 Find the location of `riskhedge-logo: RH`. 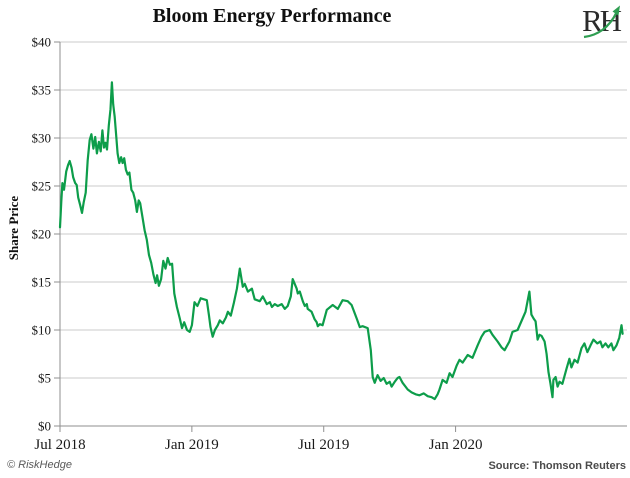

riskhedge-logo: RH is located at coordinates (605, 23).